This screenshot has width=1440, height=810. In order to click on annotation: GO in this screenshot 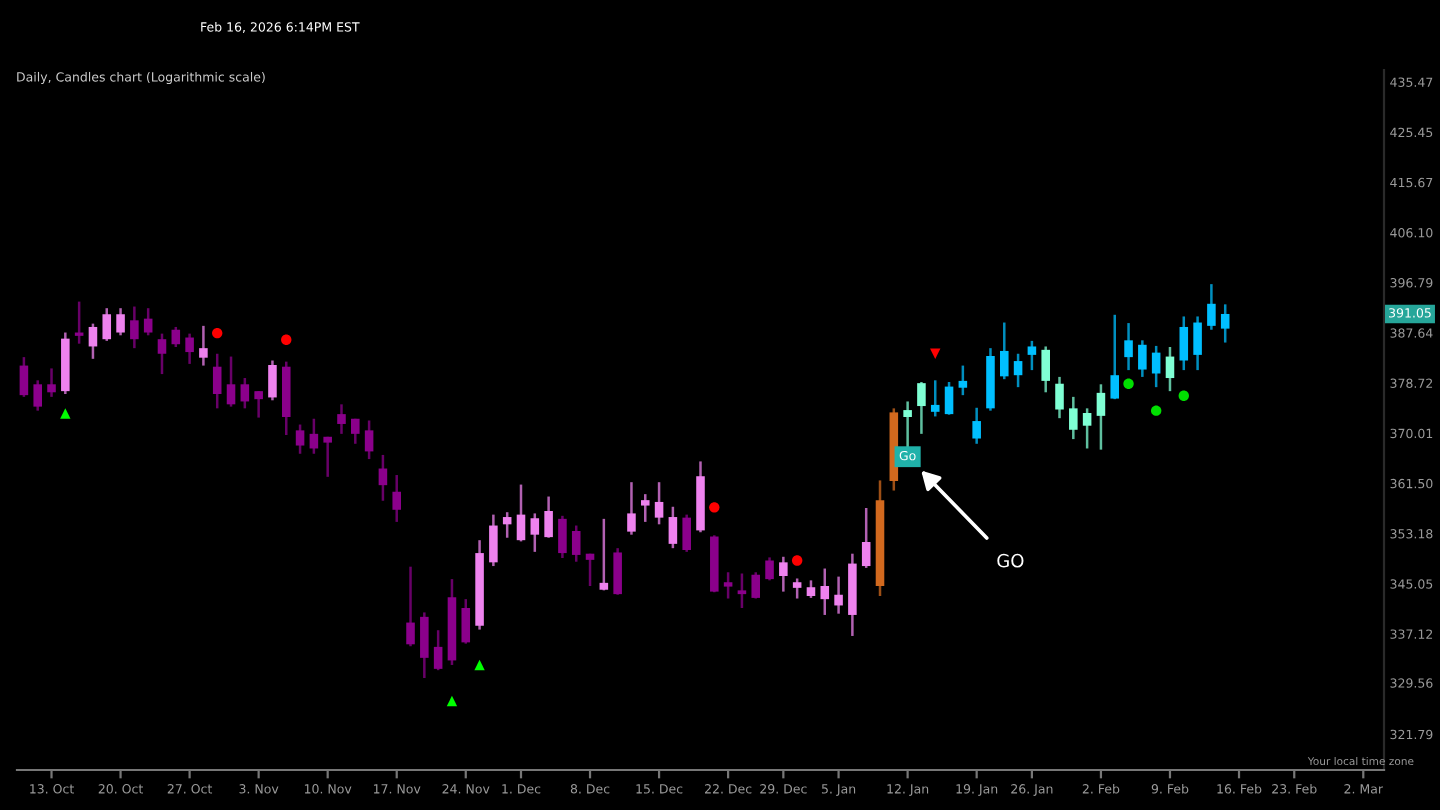, I will do `click(1010, 560)`.